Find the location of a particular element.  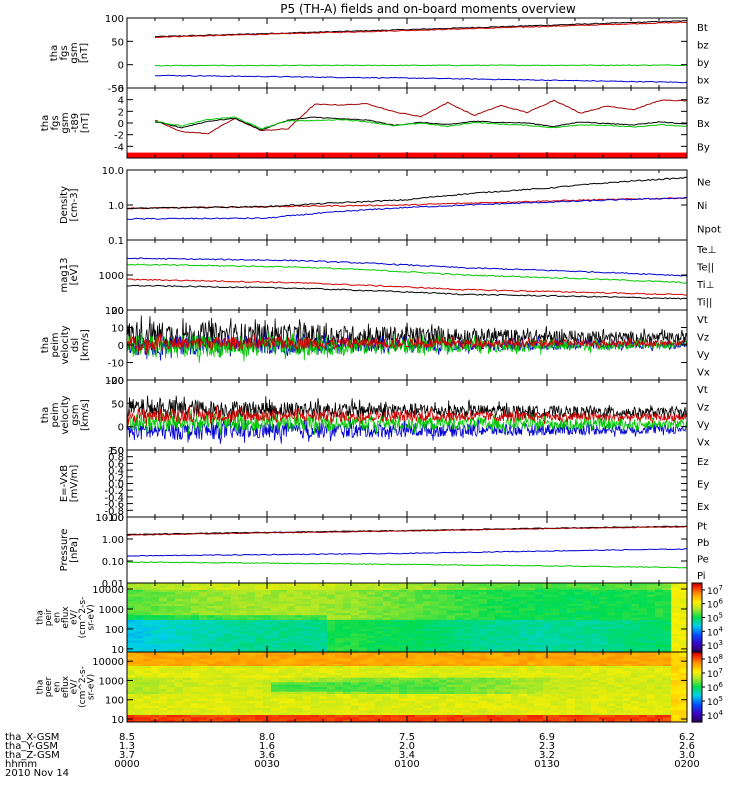

y-tick-label: 0.4 is located at coordinates (116, 471).